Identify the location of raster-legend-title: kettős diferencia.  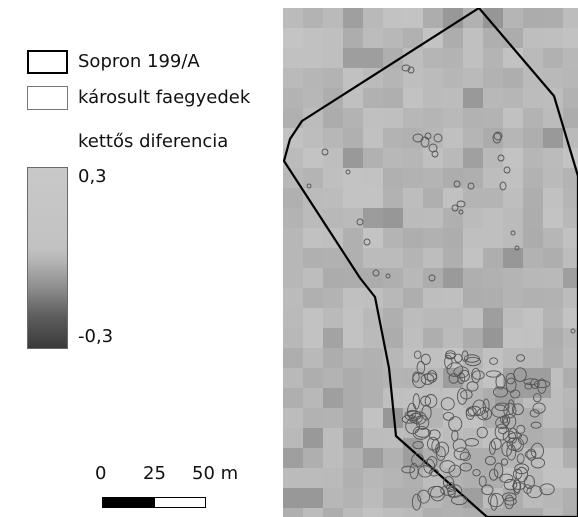
(153, 141).